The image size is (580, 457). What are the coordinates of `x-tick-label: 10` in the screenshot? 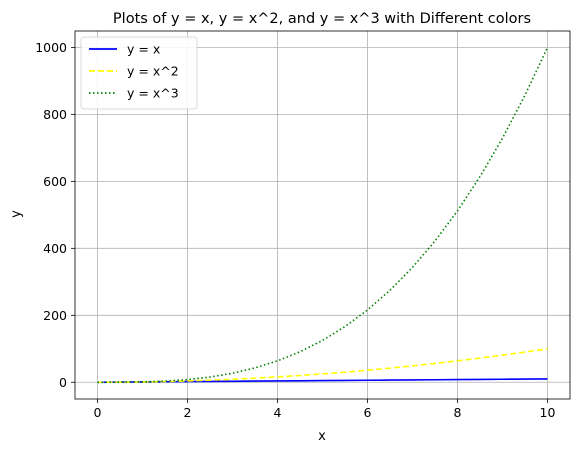 It's located at (548, 412).